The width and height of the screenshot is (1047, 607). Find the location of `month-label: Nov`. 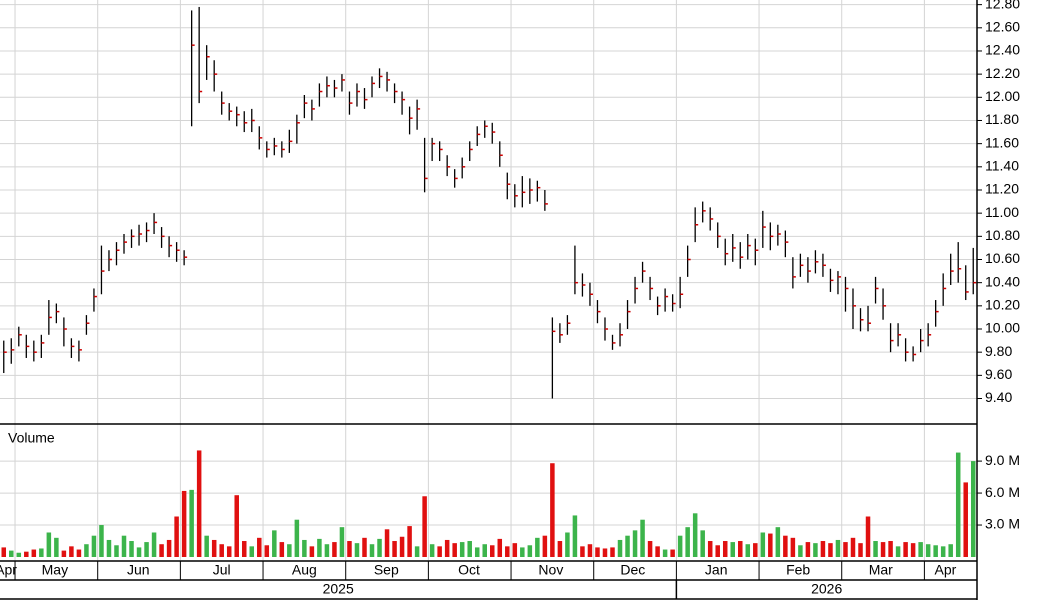

month-label: Nov is located at coordinates (550, 570).